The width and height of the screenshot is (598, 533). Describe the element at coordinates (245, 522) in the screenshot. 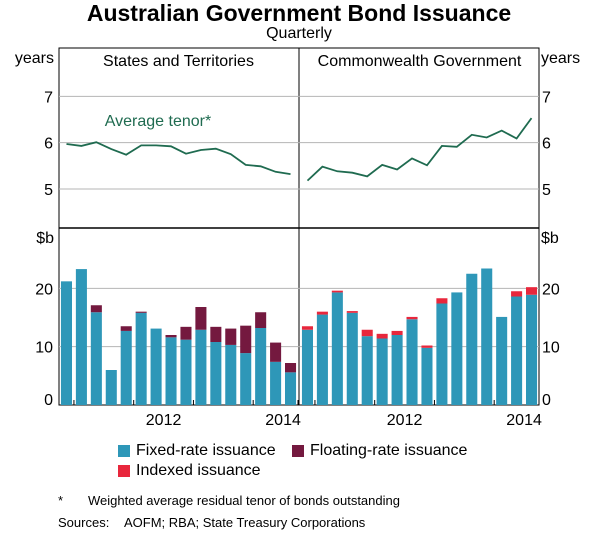

I see `sources-text: AOFM; RBA; State Treasury Corporations` at that location.